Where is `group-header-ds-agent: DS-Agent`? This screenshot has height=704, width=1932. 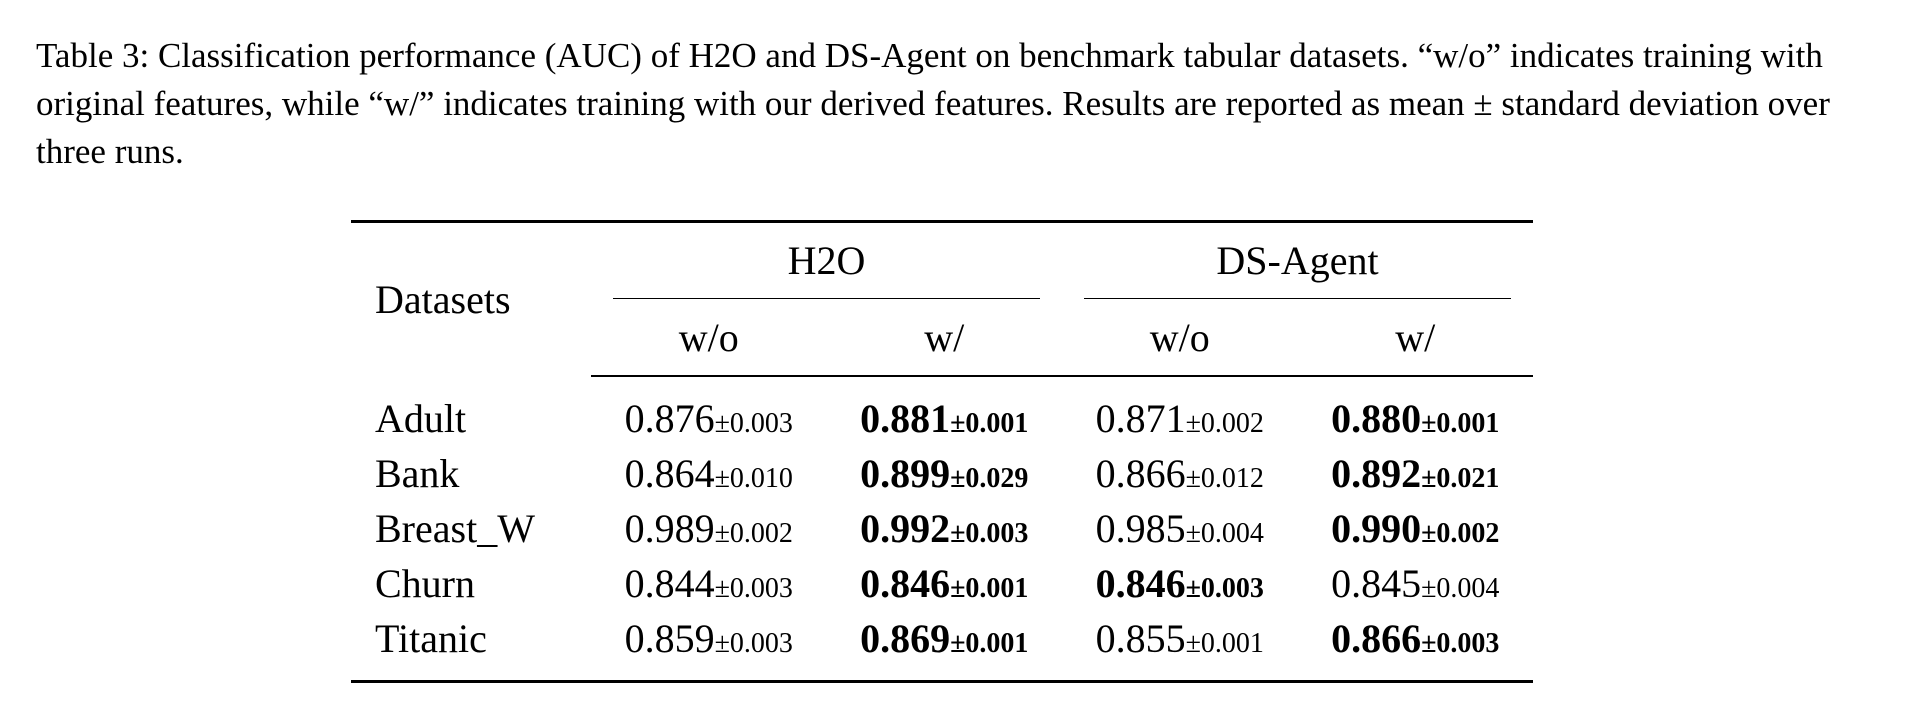 group-header-ds-agent: DS-Agent is located at coordinates (1297, 260).